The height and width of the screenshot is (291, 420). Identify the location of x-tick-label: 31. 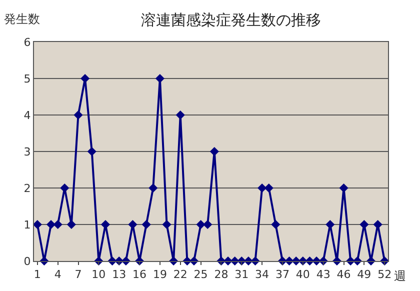
(241, 275).